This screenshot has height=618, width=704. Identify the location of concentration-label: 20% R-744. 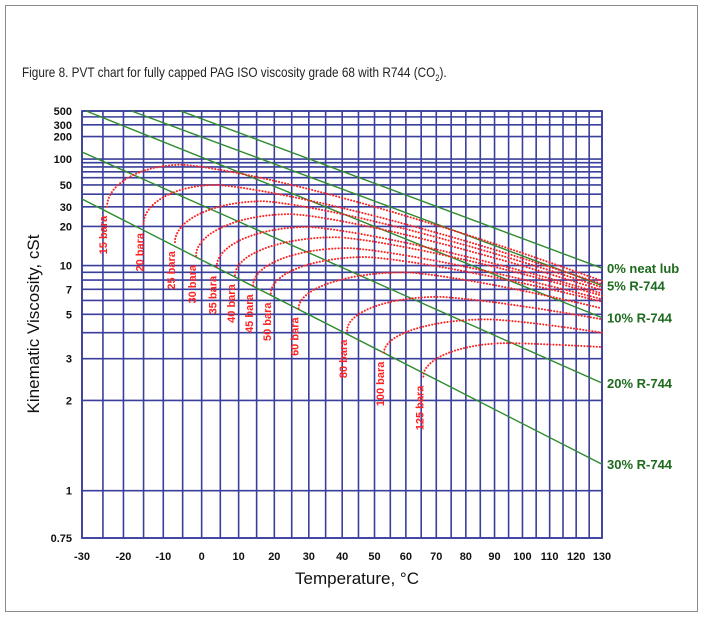
(640, 383).